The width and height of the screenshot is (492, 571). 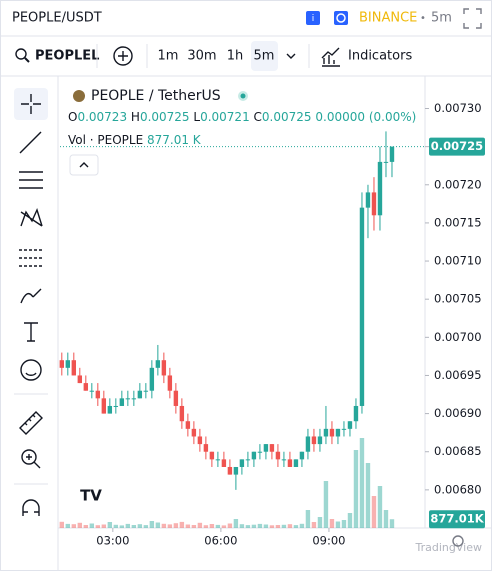 What do you see at coordinates (105, 140) in the screenshot?
I see `volume-title: Vol · PEOPLE` at bounding box center [105, 140].